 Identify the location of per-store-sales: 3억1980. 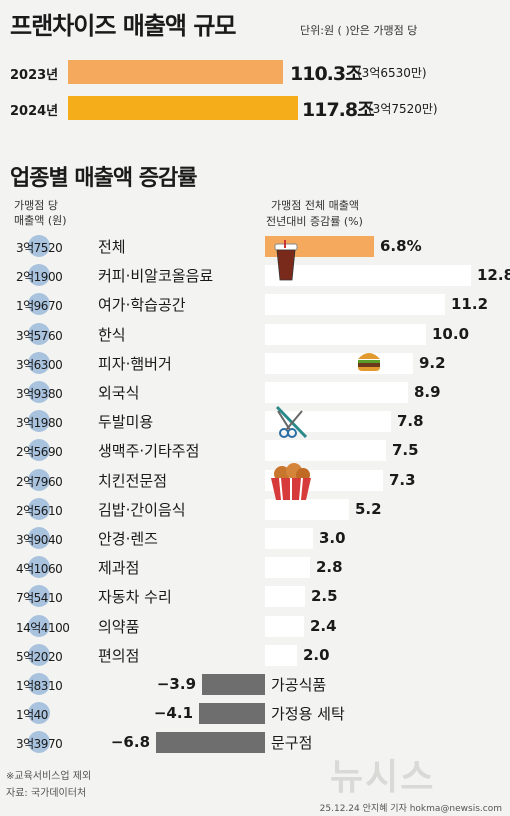
(39, 423).